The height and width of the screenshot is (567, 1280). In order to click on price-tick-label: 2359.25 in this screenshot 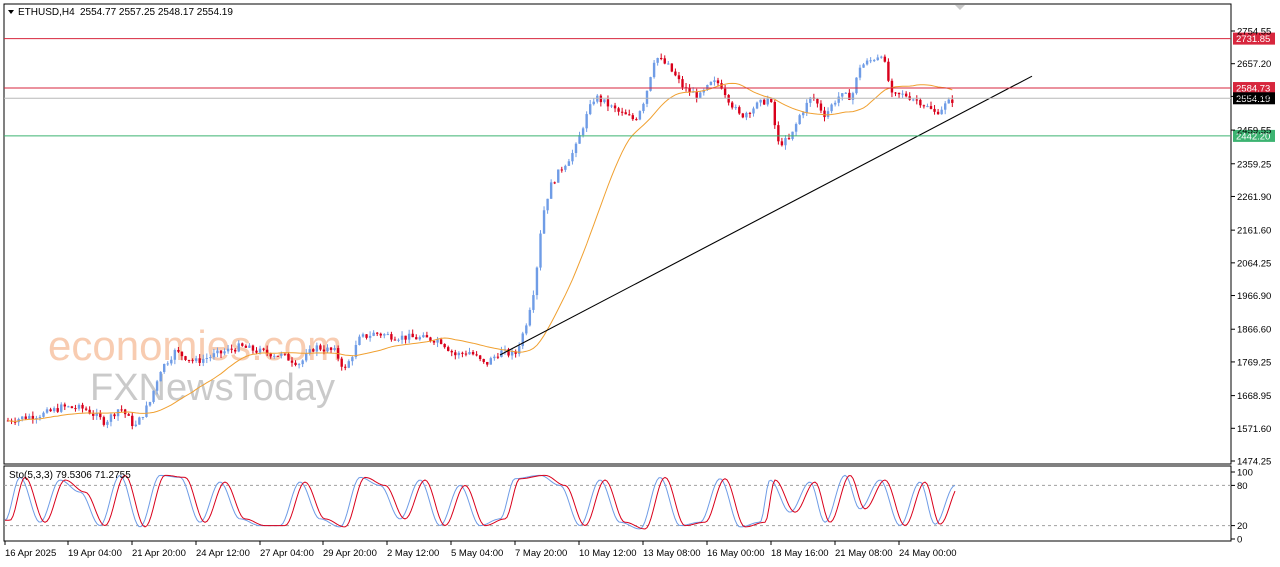, I will do `click(1254, 164)`.